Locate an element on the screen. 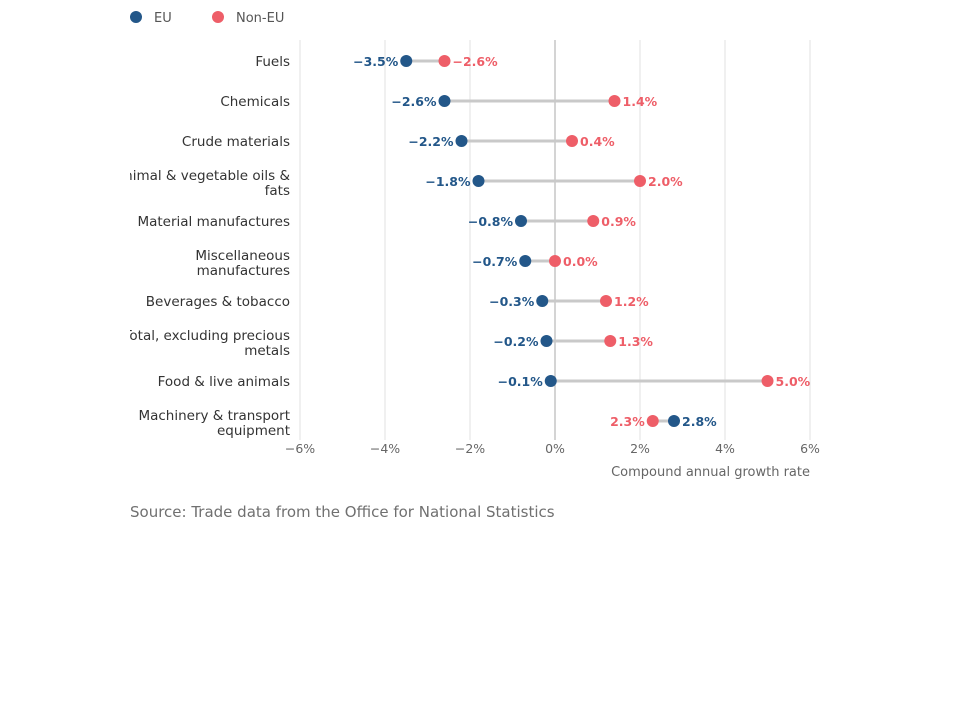  non-eu-point-beverages-and-tobacco is located at coordinates (606, 301).